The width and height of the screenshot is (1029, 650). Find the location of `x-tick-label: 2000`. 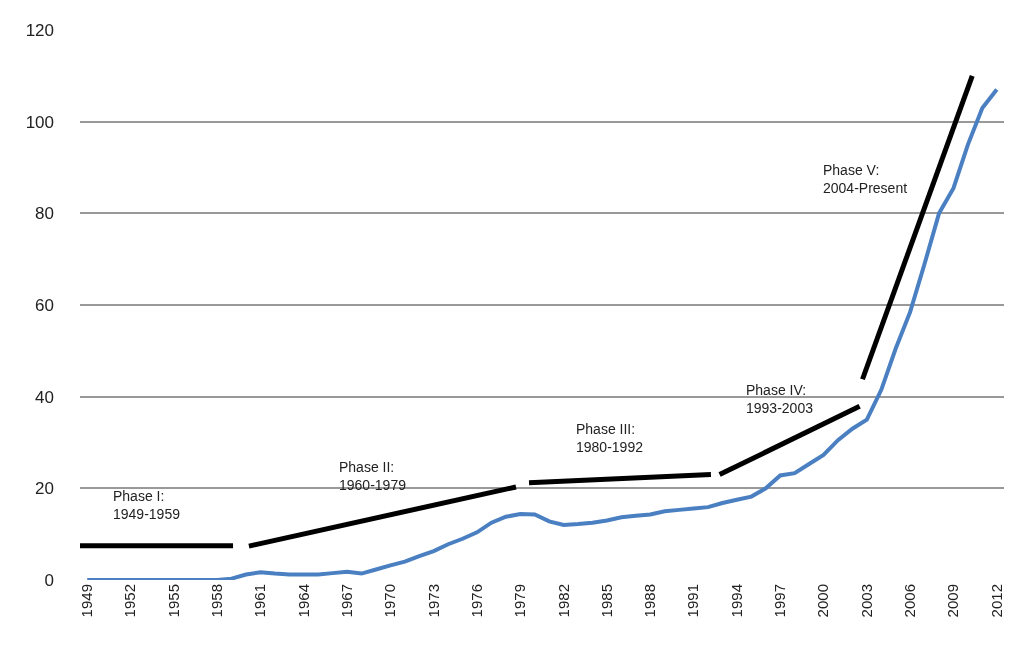

x-tick-label: 2000 is located at coordinates (823, 601).